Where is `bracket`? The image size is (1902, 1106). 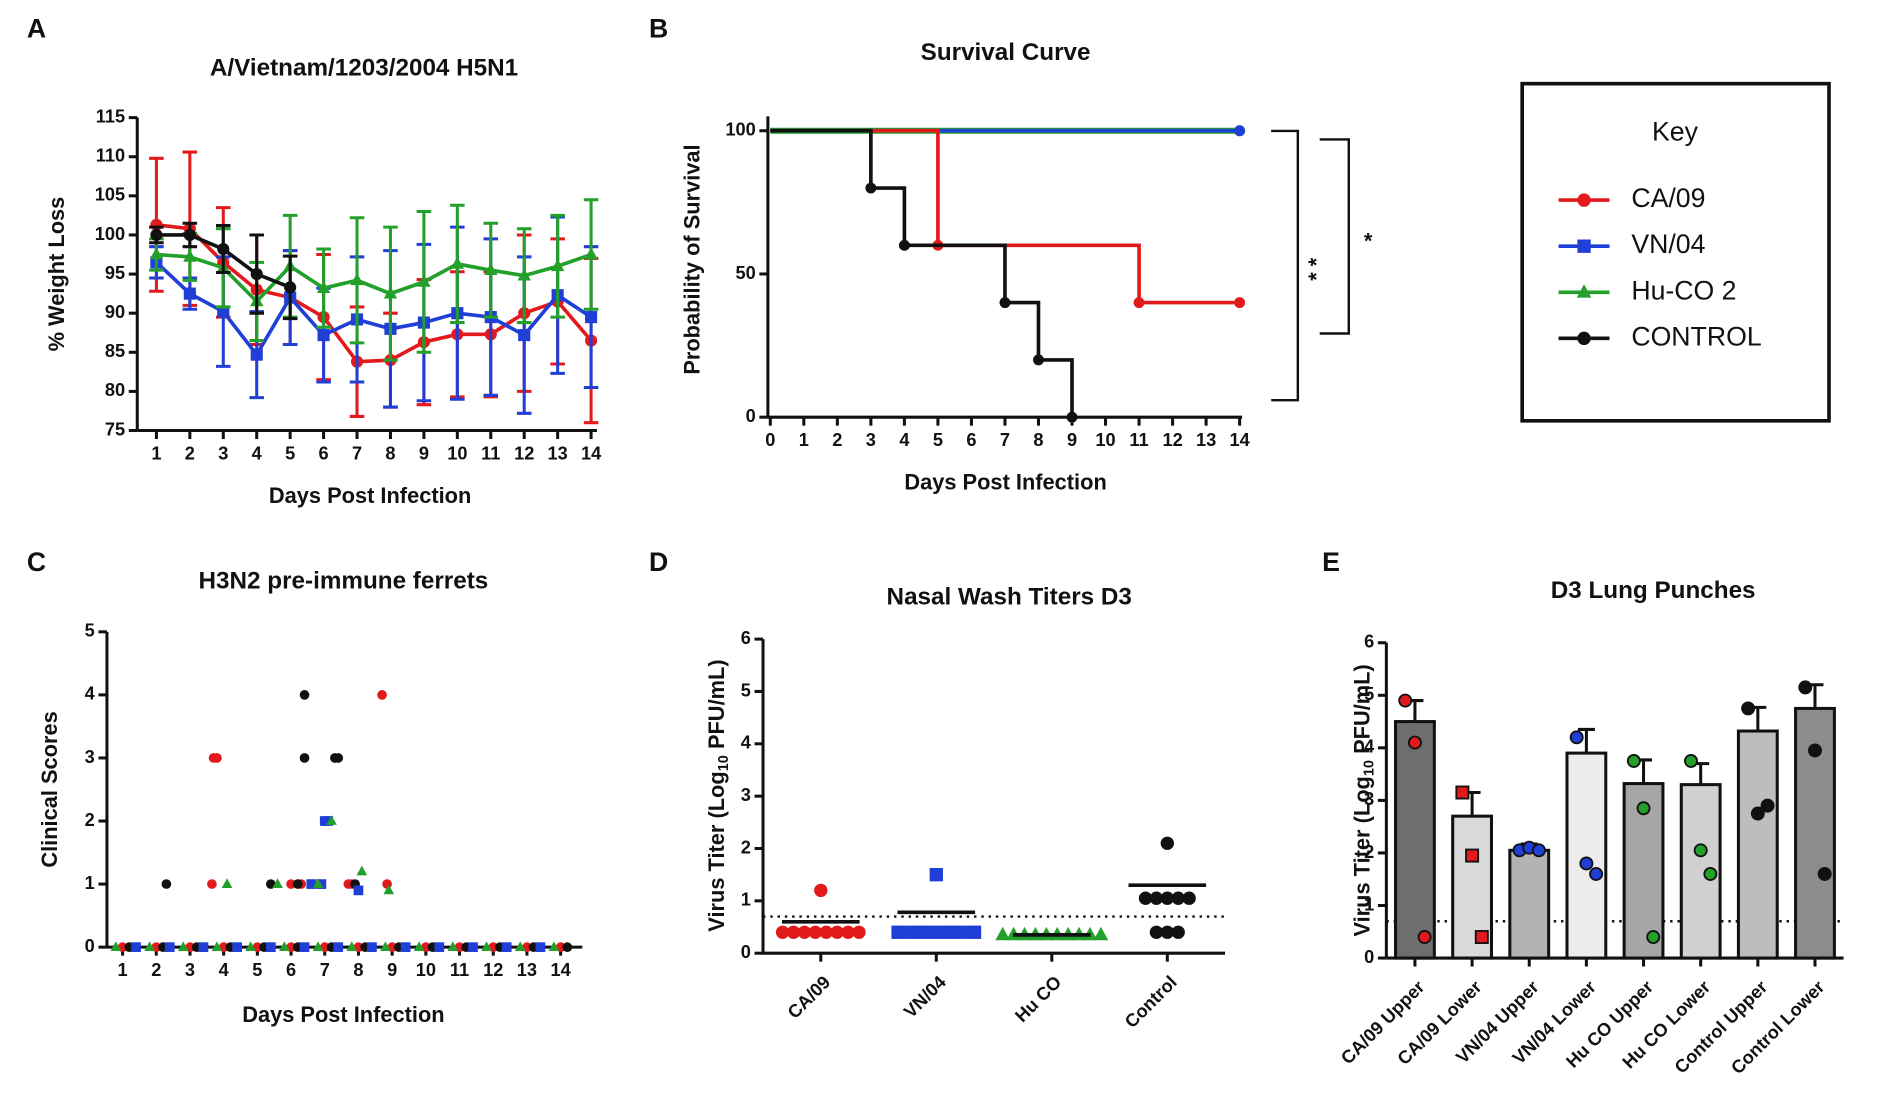 bracket is located at coordinates (1285, 265).